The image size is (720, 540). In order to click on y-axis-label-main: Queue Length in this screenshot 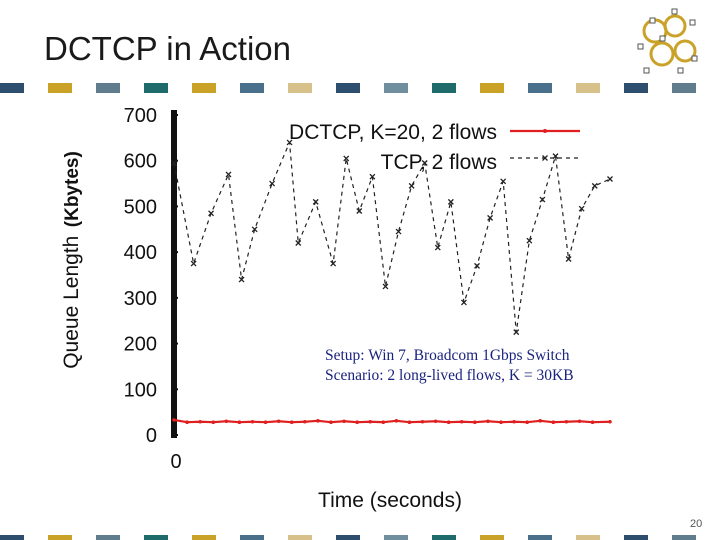, I will do `click(71, 302)`.